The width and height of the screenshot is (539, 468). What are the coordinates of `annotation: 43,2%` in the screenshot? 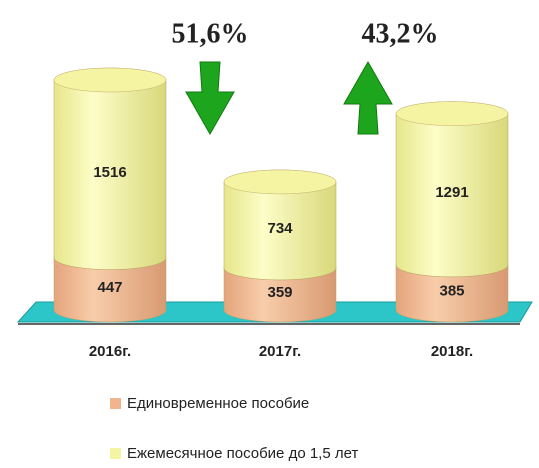 It's located at (400, 33).